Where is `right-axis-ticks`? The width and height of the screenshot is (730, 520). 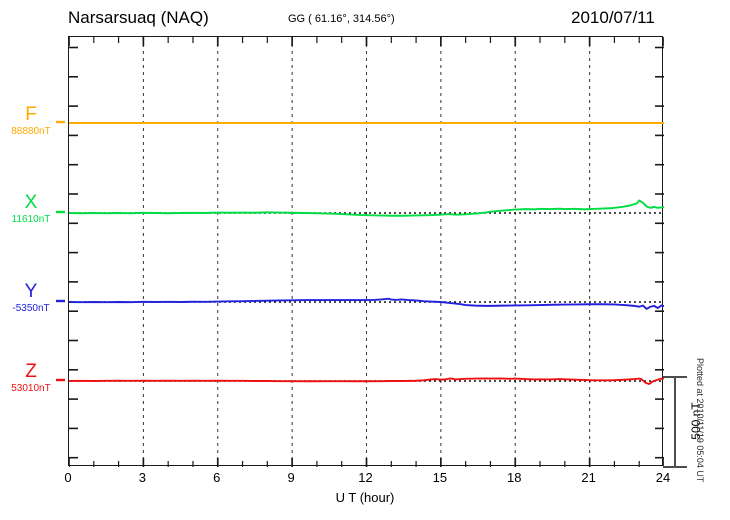 right-axis-ticks is located at coordinates (659, 252).